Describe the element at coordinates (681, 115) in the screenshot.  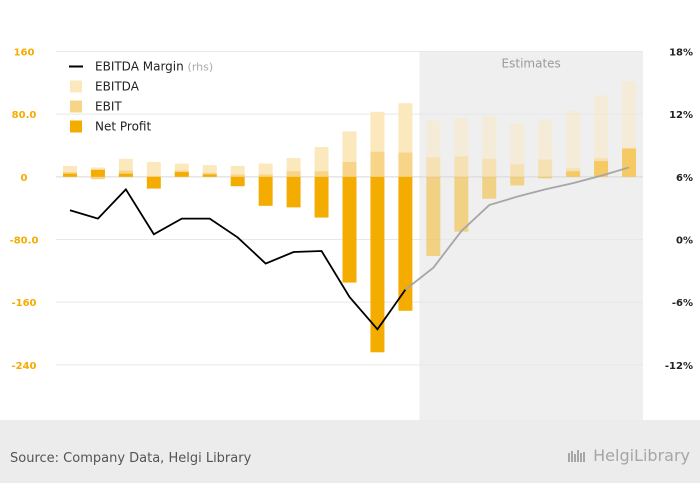
I see `y-right-tick-label: 12%` at that location.